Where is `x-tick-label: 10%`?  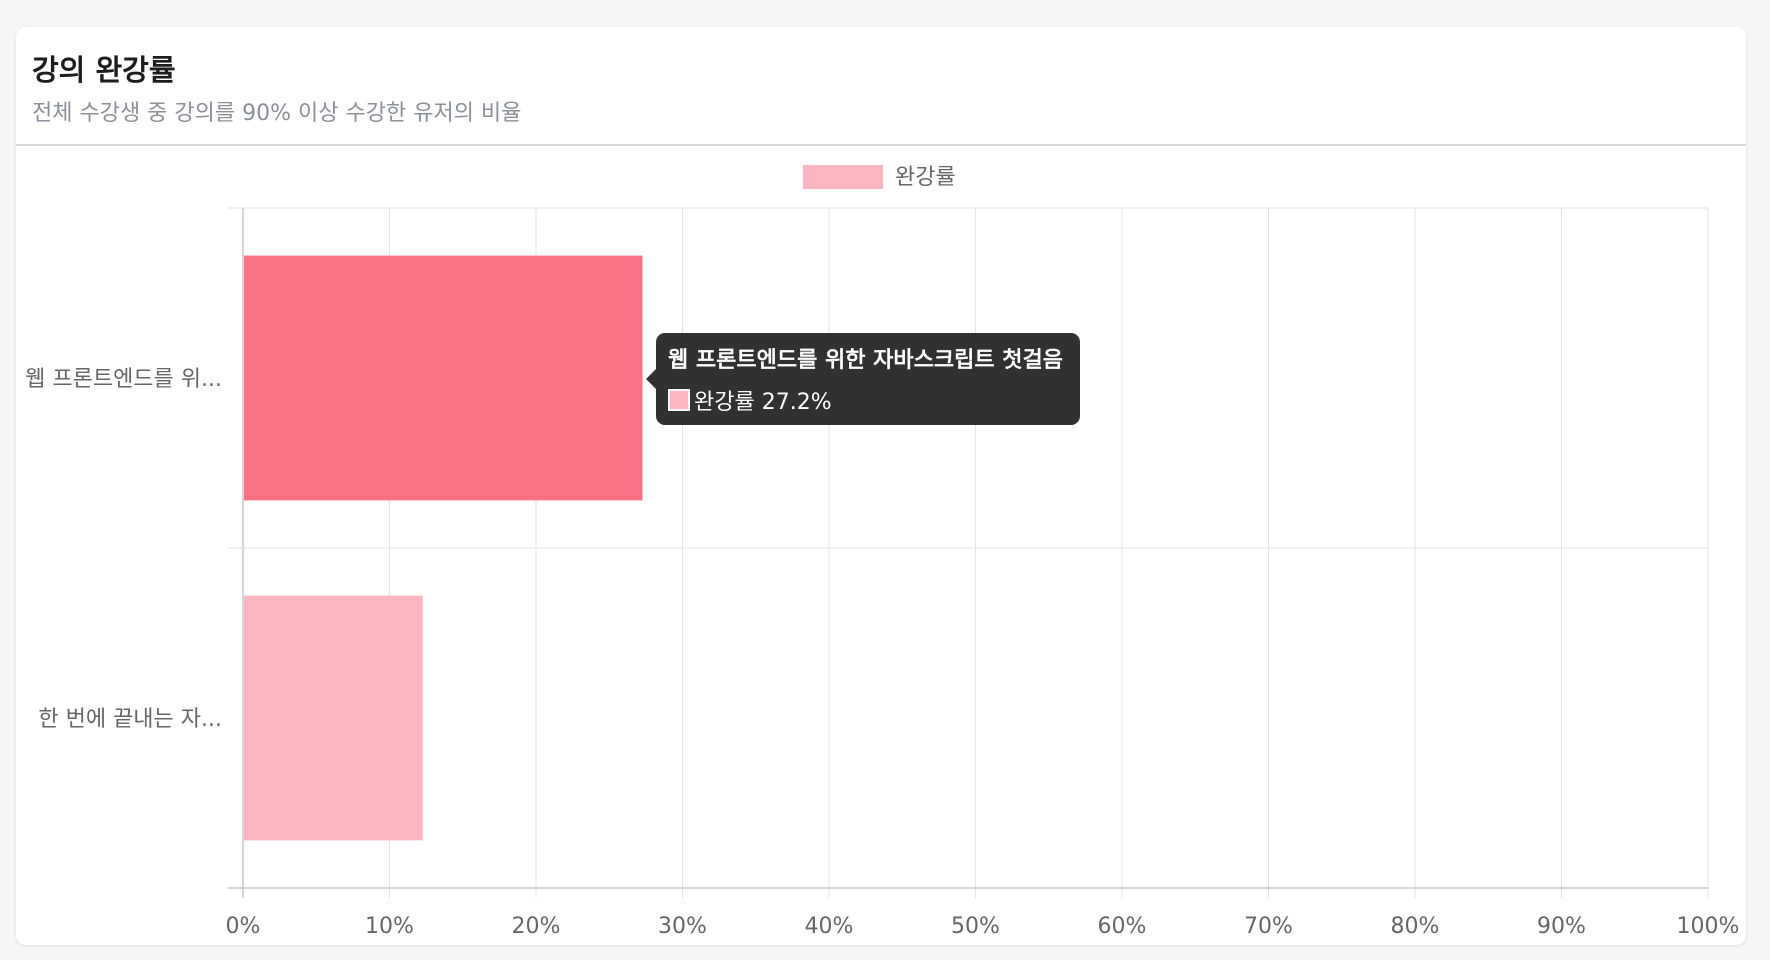 x-tick-label: 10% is located at coordinates (389, 926).